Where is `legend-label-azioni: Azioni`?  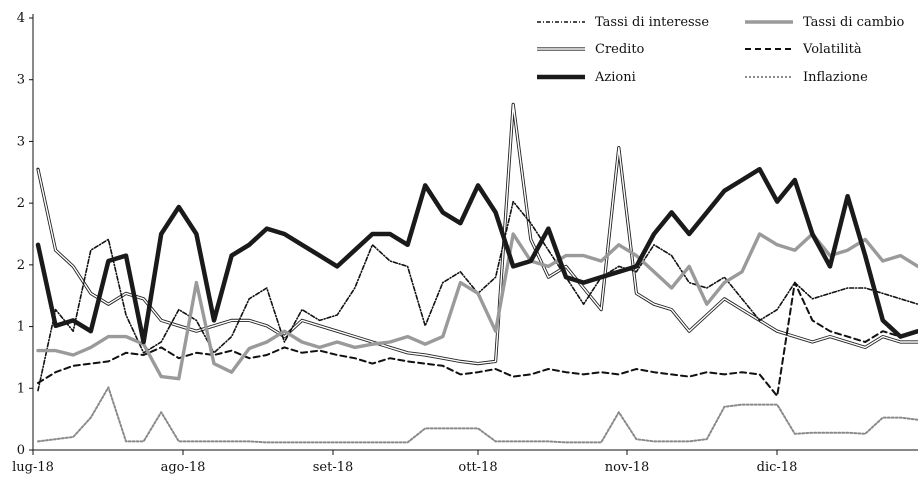 legend-label-azioni: Azioni is located at coordinates (615, 77).